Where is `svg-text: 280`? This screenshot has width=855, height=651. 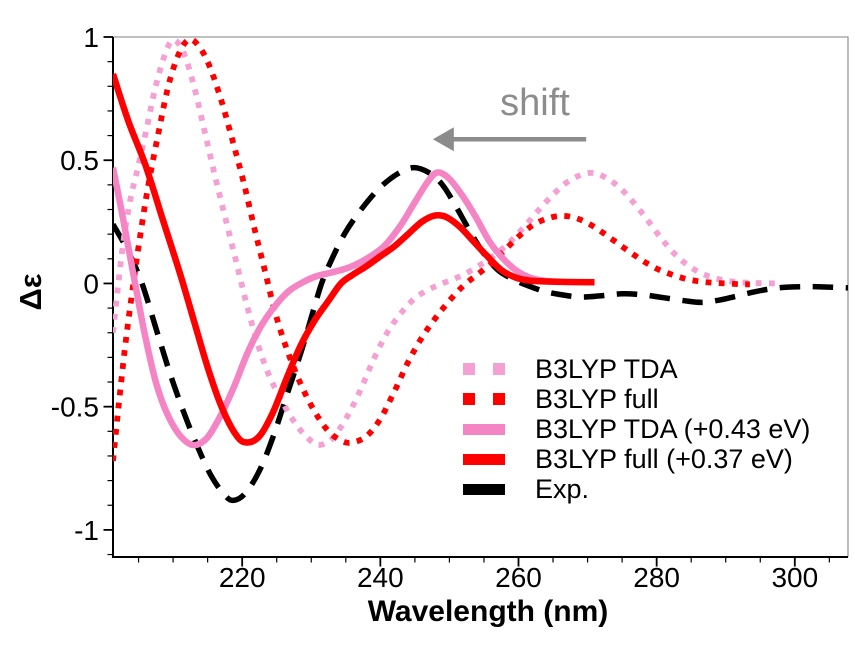 svg-text: 280 is located at coordinates (656, 577).